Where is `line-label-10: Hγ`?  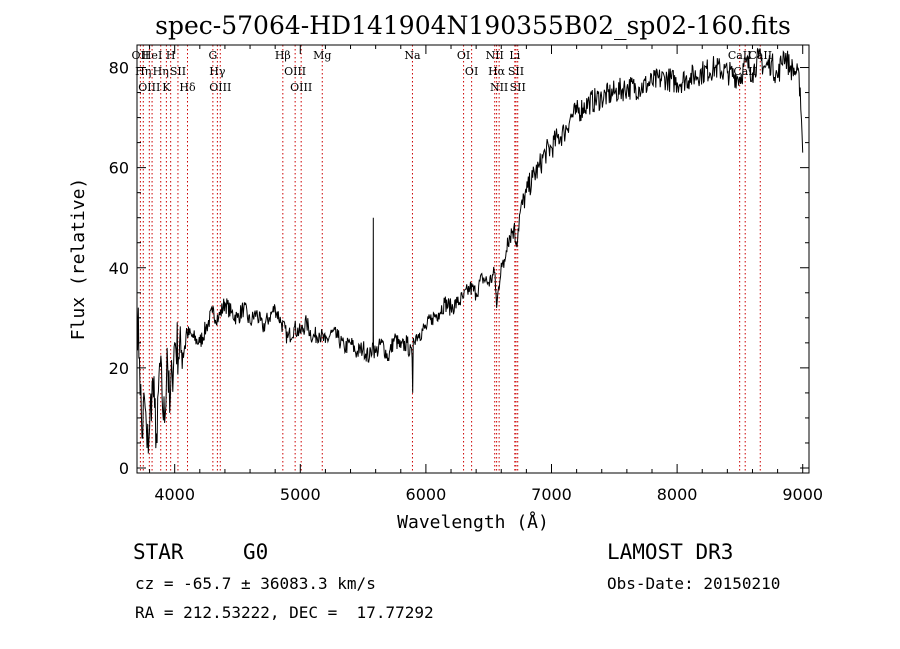 line-label-10: Hγ is located at coordinates (217, 71).